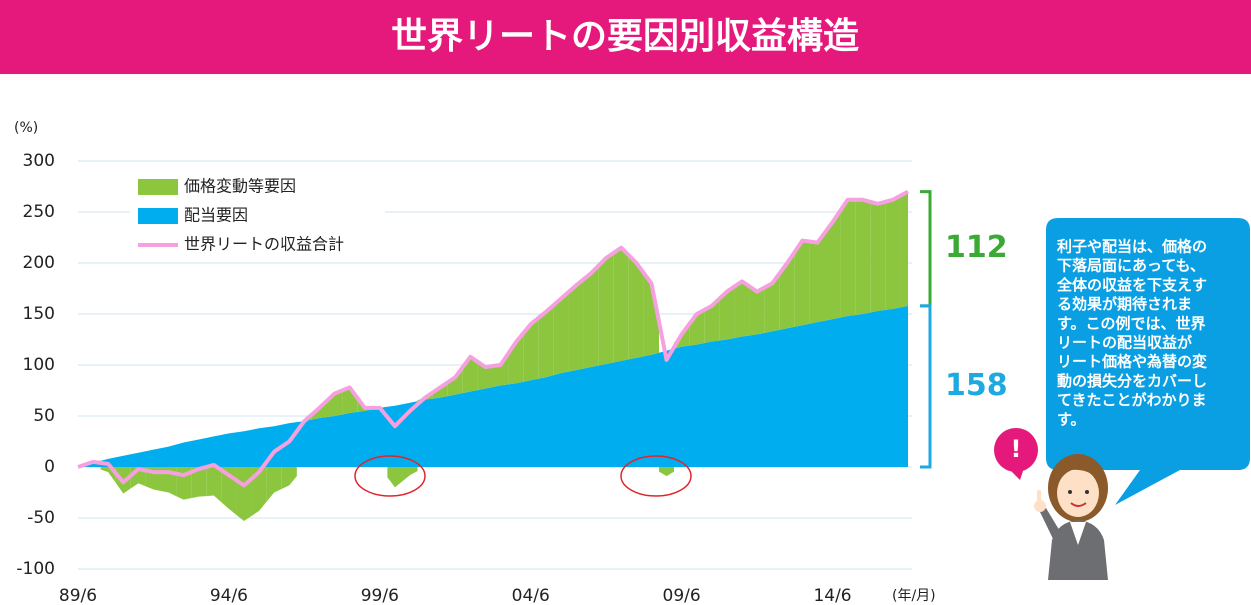 This screenshot has height=605, width=1251. What do you see at coordinates (39, 212) in the screenshot?
I see `y-tick-label: 250` at bounding box center [39, 212].